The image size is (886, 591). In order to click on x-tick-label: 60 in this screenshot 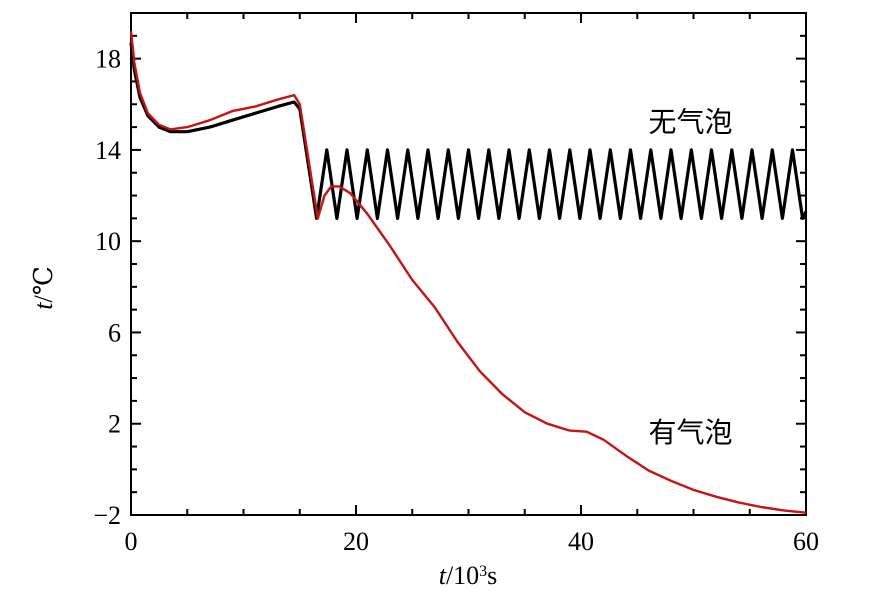, I will do `click(806, 541)`.